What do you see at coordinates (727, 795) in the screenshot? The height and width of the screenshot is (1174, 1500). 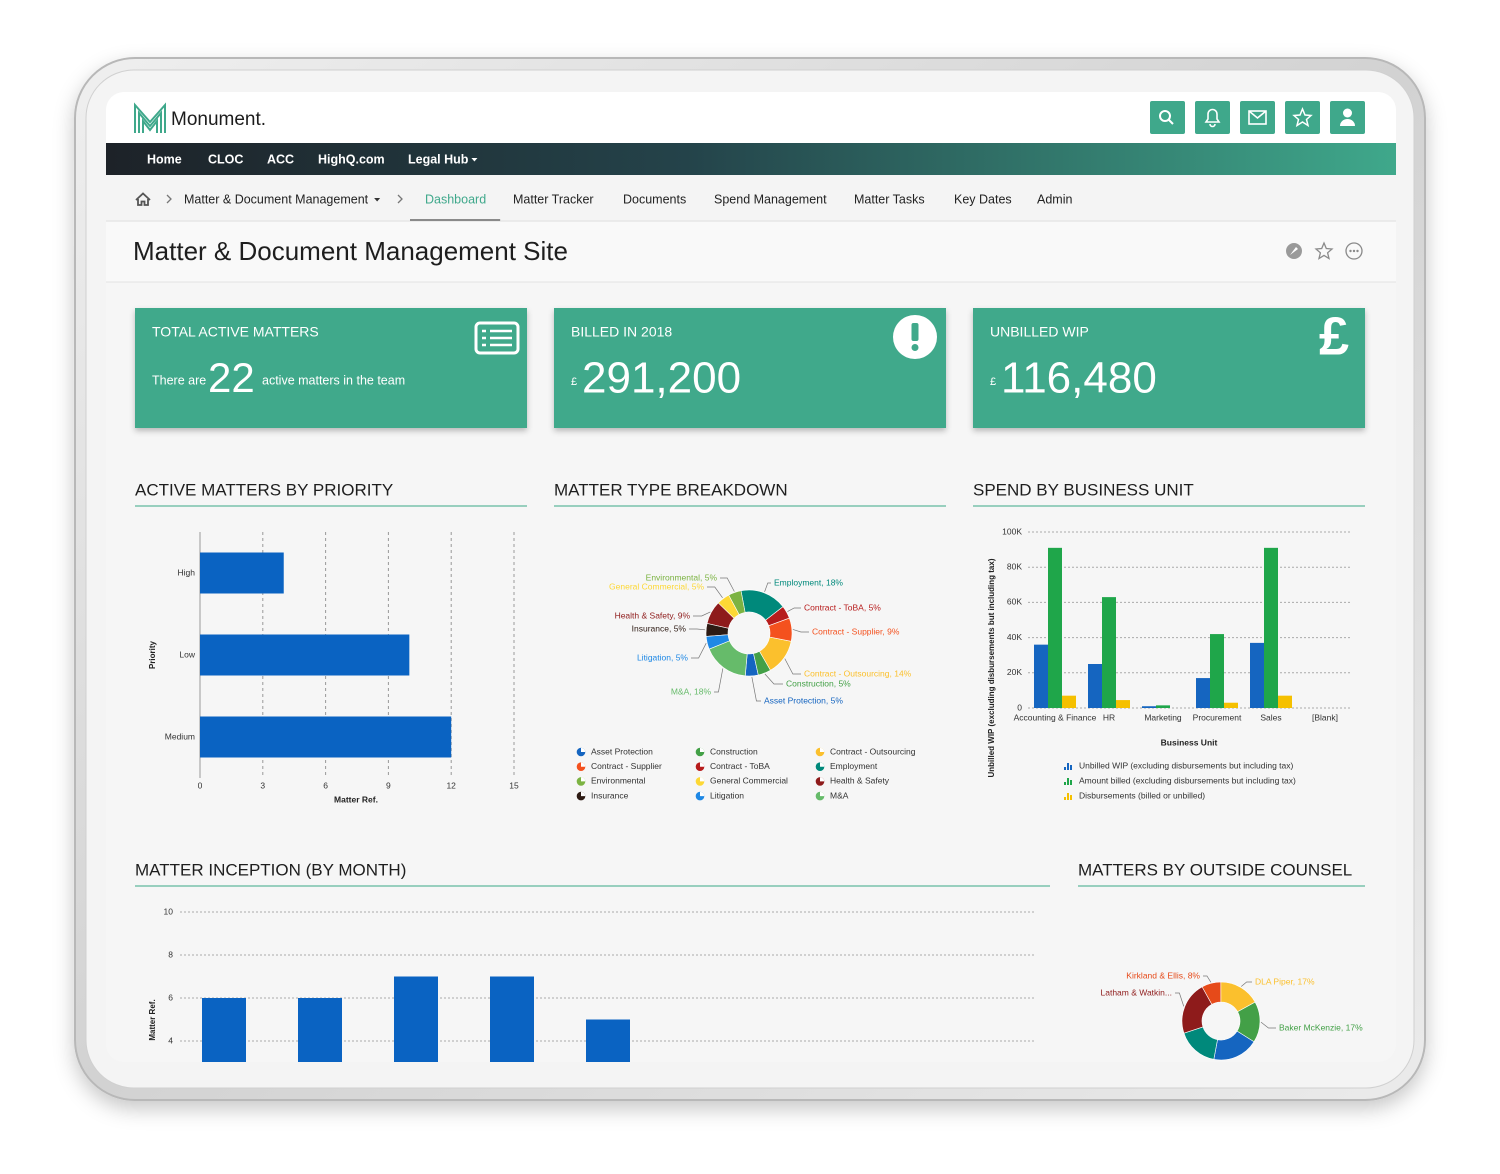 I see `legend-label: Litigation` at bounding box center [727, 795].